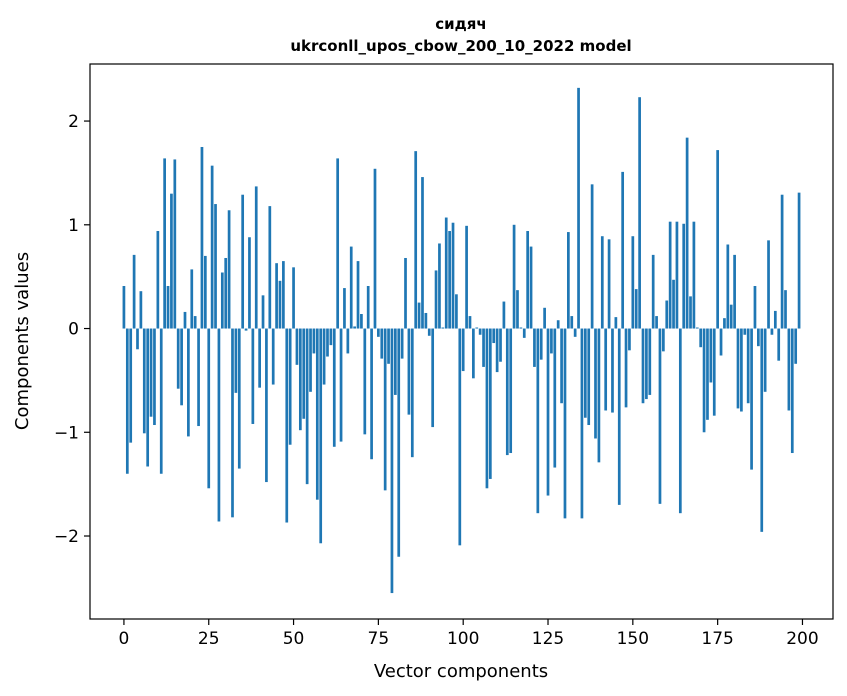 This screenshot has width=847, height=696. Describe the element at coordinates (633, 639) in the screenshot. I see `x-tick-label-6: 150` at that location.